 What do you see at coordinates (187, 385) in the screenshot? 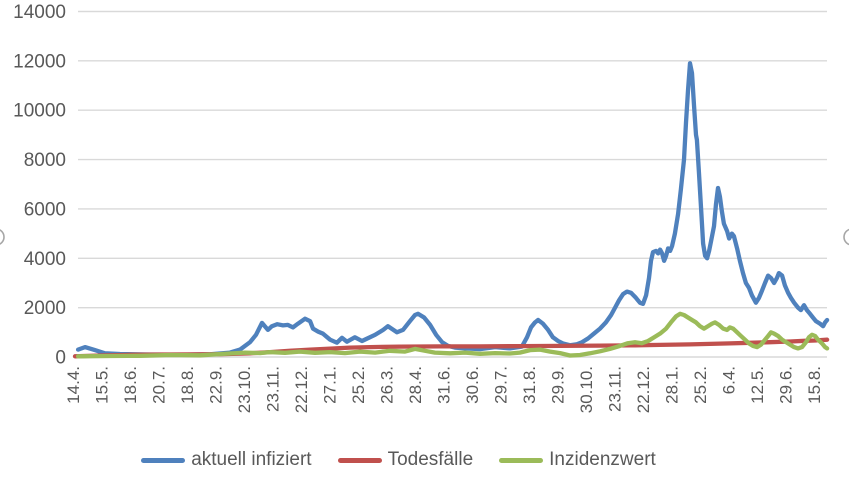
I see `x-axis-tick-label: 18.8.` at bounding box center [187, 385].